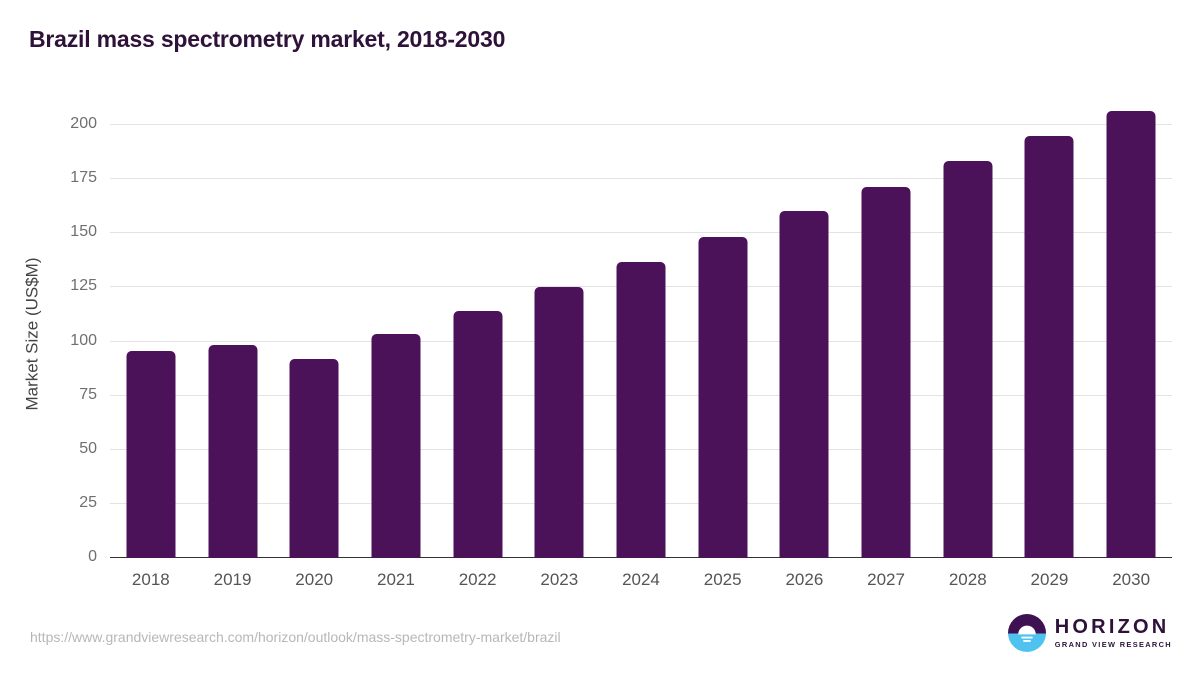  Describe the element at coordinates (886, 579) in the screenshot. I see `x-tick-label: 2027` at that location.